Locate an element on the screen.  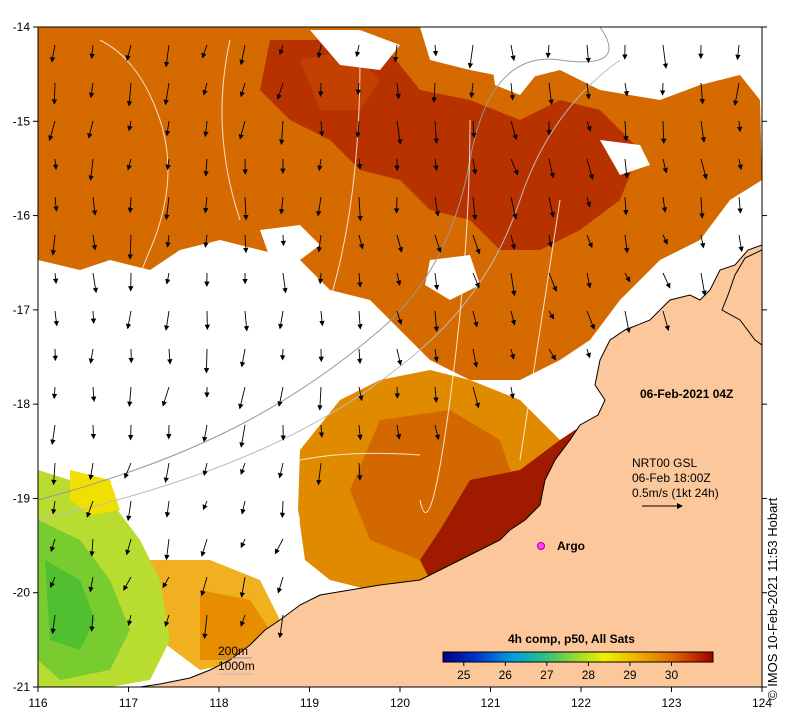
argo-label: Argo is located at coordinates (571, 546).